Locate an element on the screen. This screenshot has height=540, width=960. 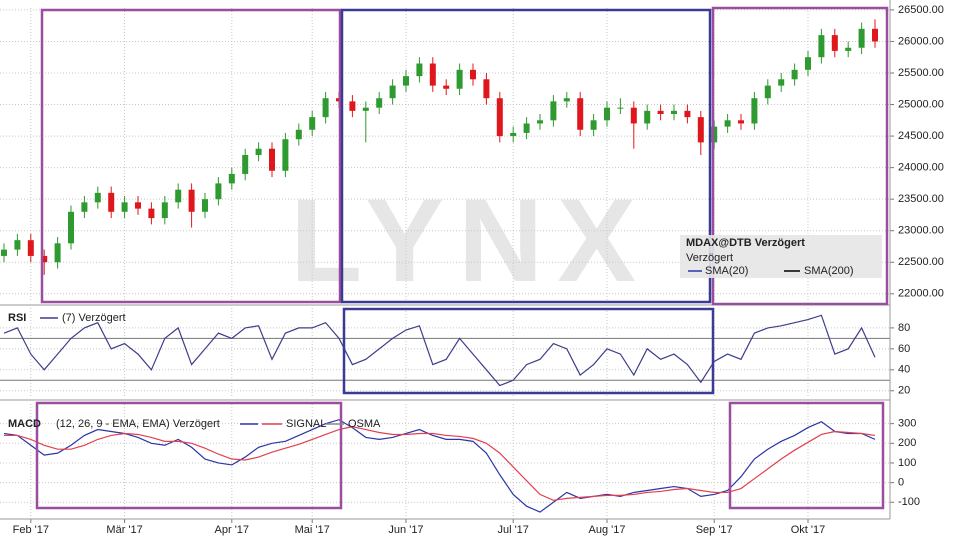
legend-label: SMA(20) is located at coordinates (726, 271).